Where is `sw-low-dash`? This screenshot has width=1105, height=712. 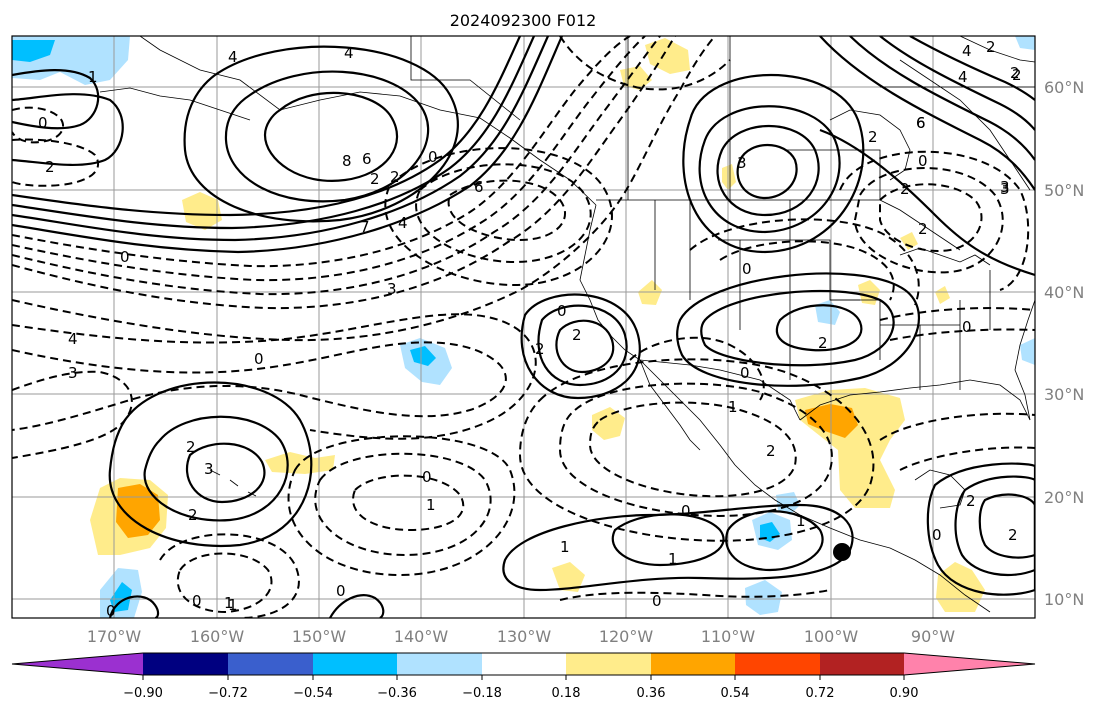 sw-low-dash is located at coordinates (224, 583).